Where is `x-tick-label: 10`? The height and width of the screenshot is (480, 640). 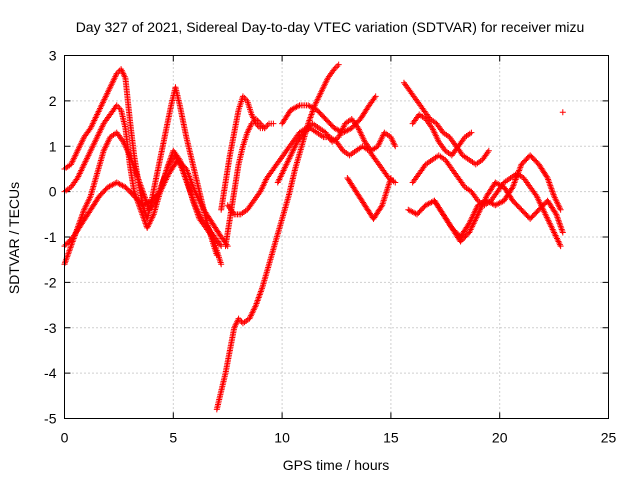 x-tick-label: 10 is located at coordinates (282, 438).